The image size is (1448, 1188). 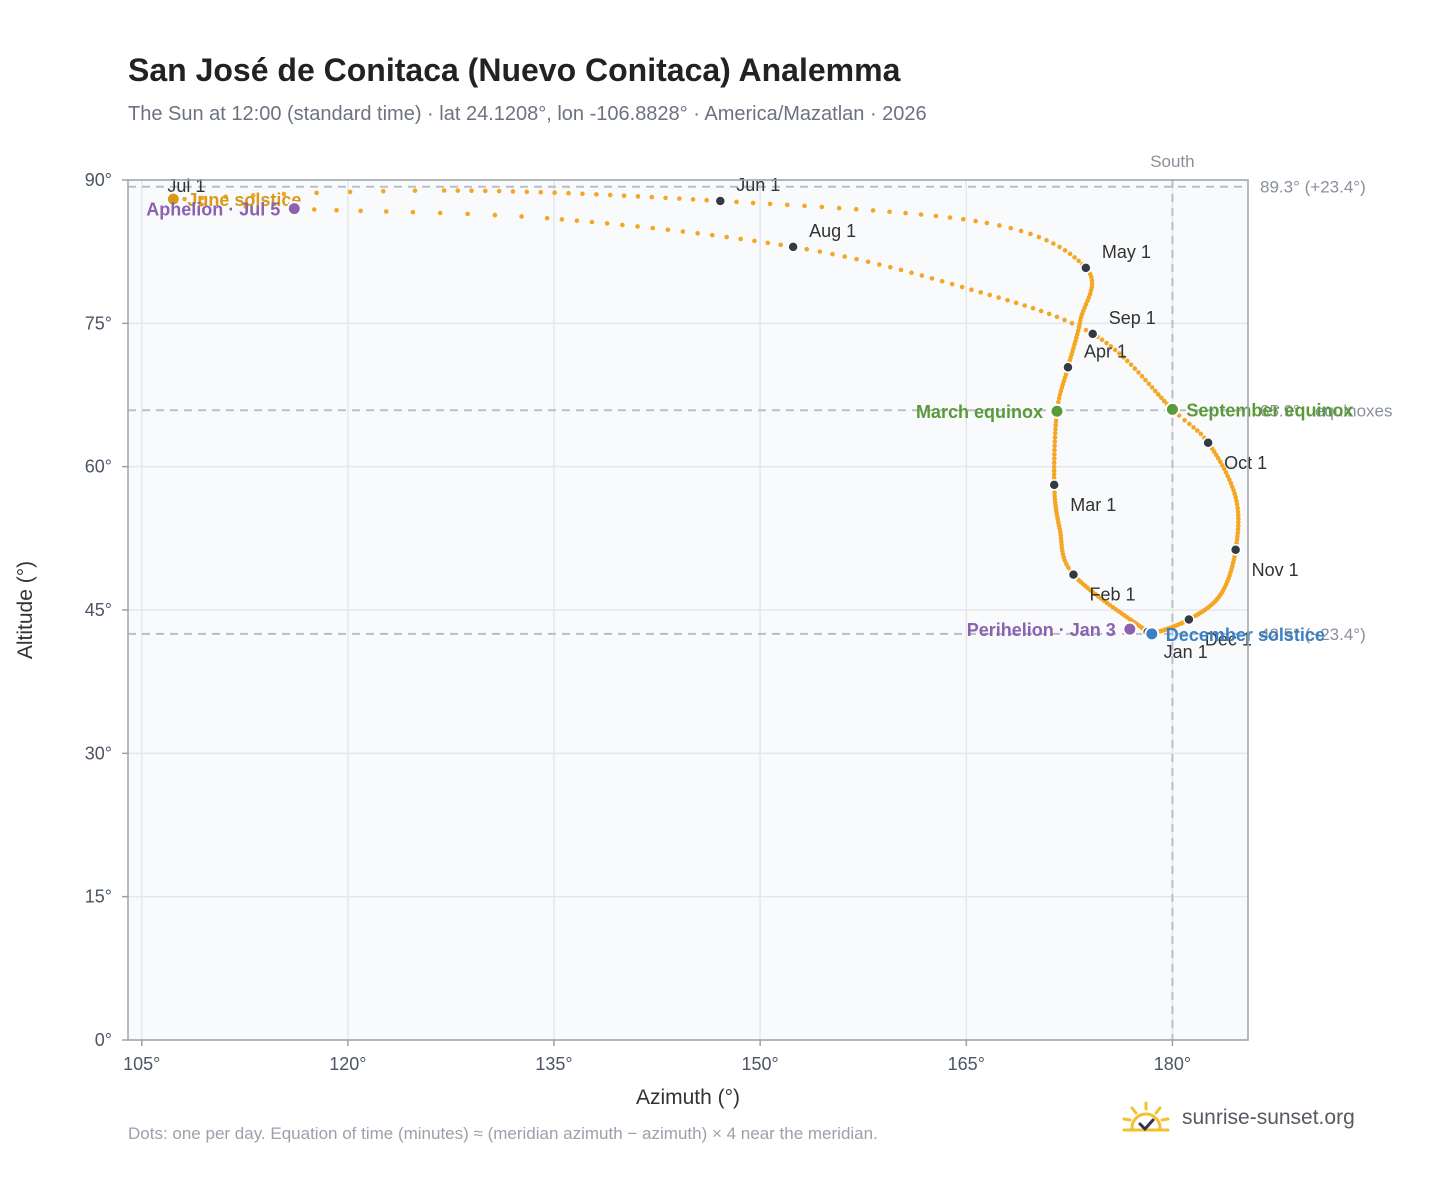 I want to click on y-tick-label: 75°, so click(x=98, y=323).